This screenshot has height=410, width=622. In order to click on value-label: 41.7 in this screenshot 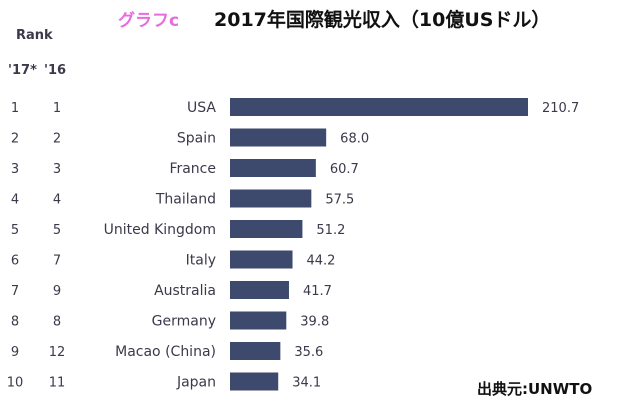, I will do `click(317, 291)`.